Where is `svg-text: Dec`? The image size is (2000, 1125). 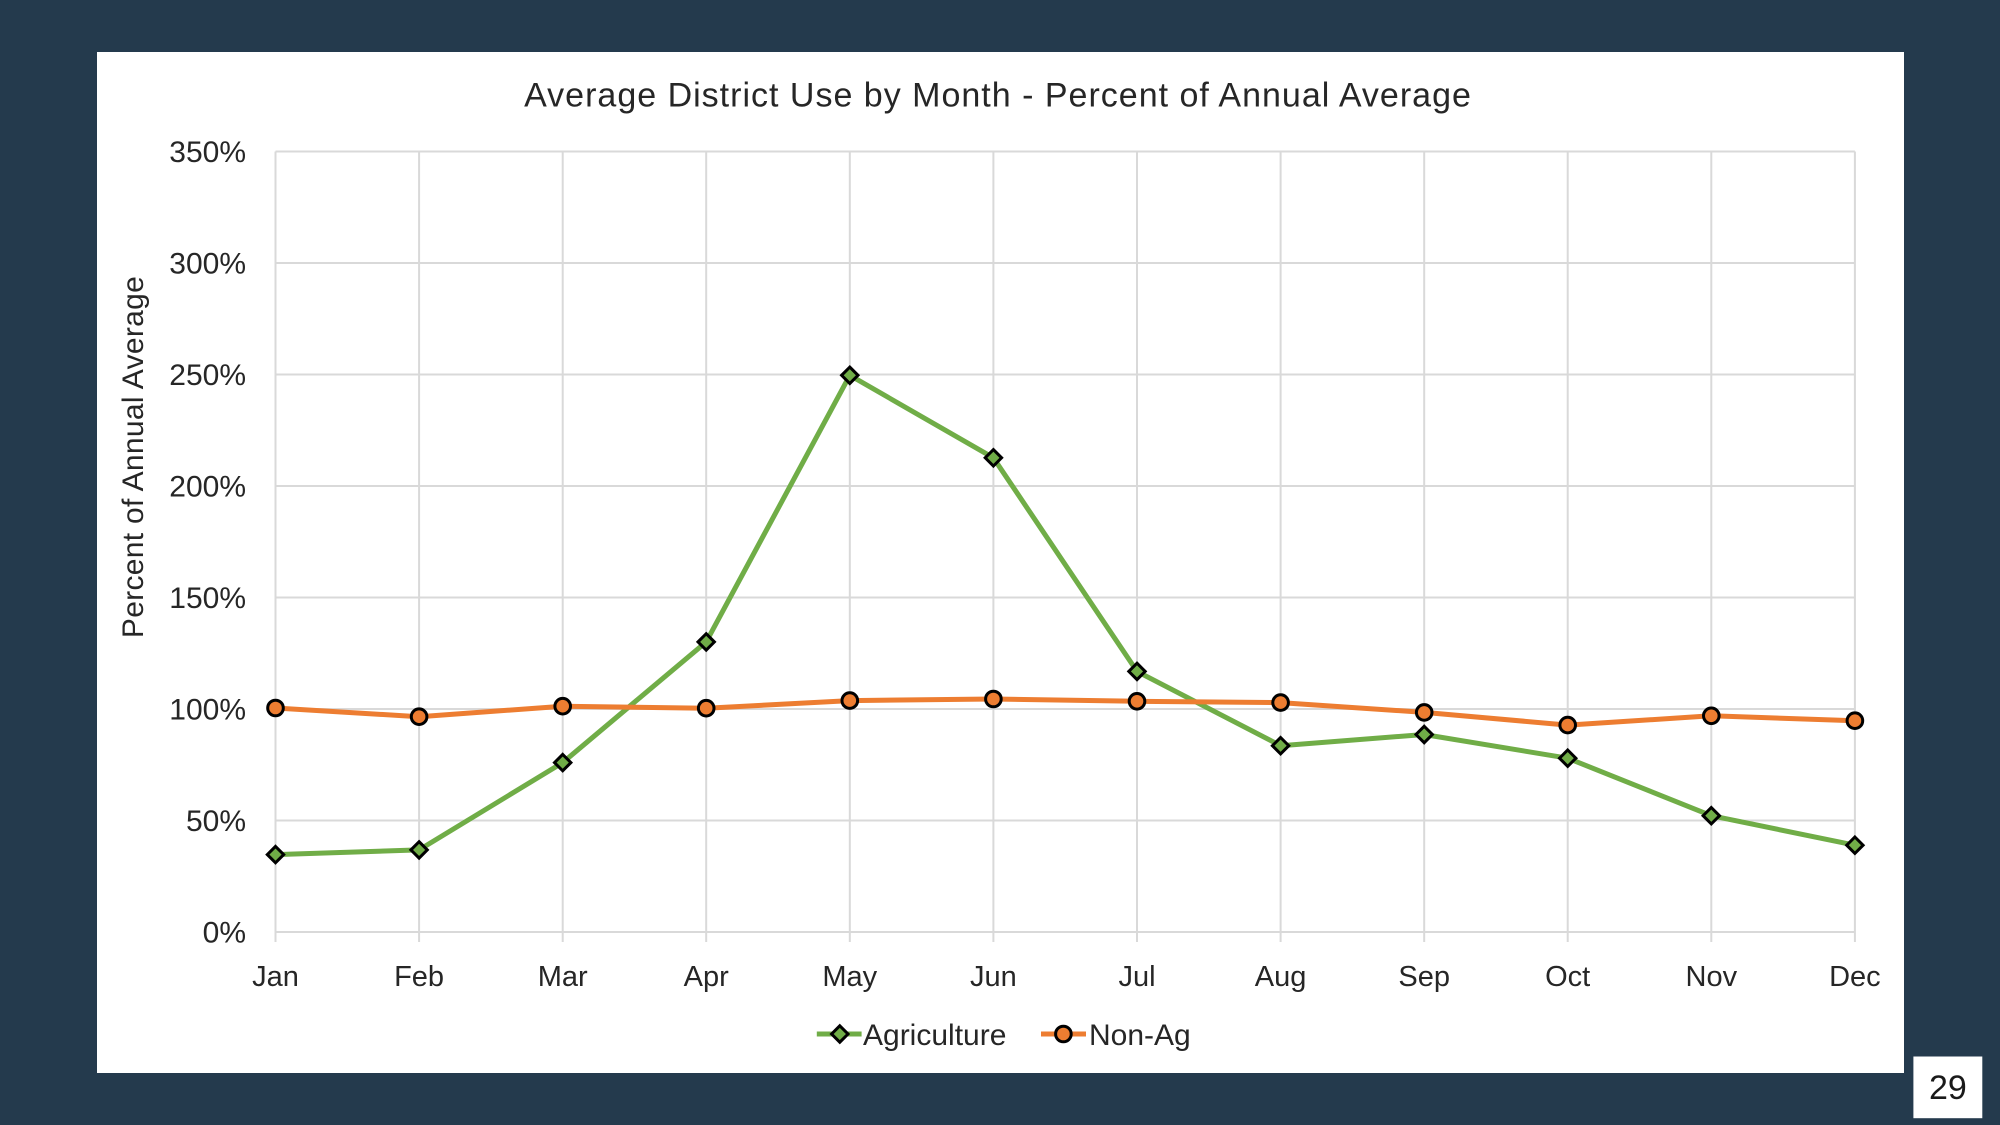 svg-text: Dec is located at coordinates (1855, 977).